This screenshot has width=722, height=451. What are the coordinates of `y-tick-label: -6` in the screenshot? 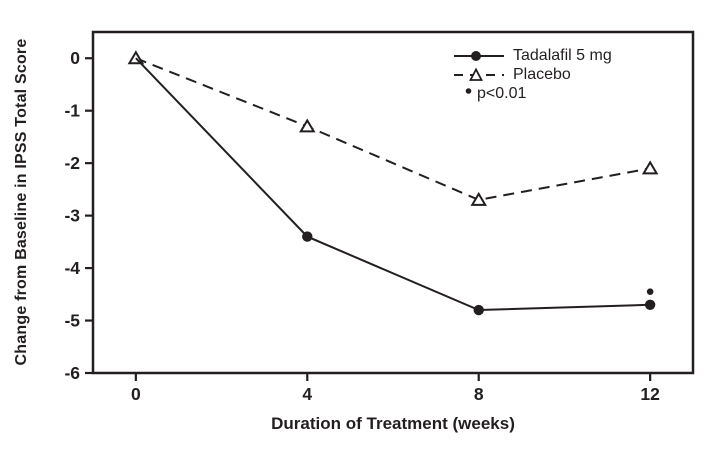 It's located at (72, 373).